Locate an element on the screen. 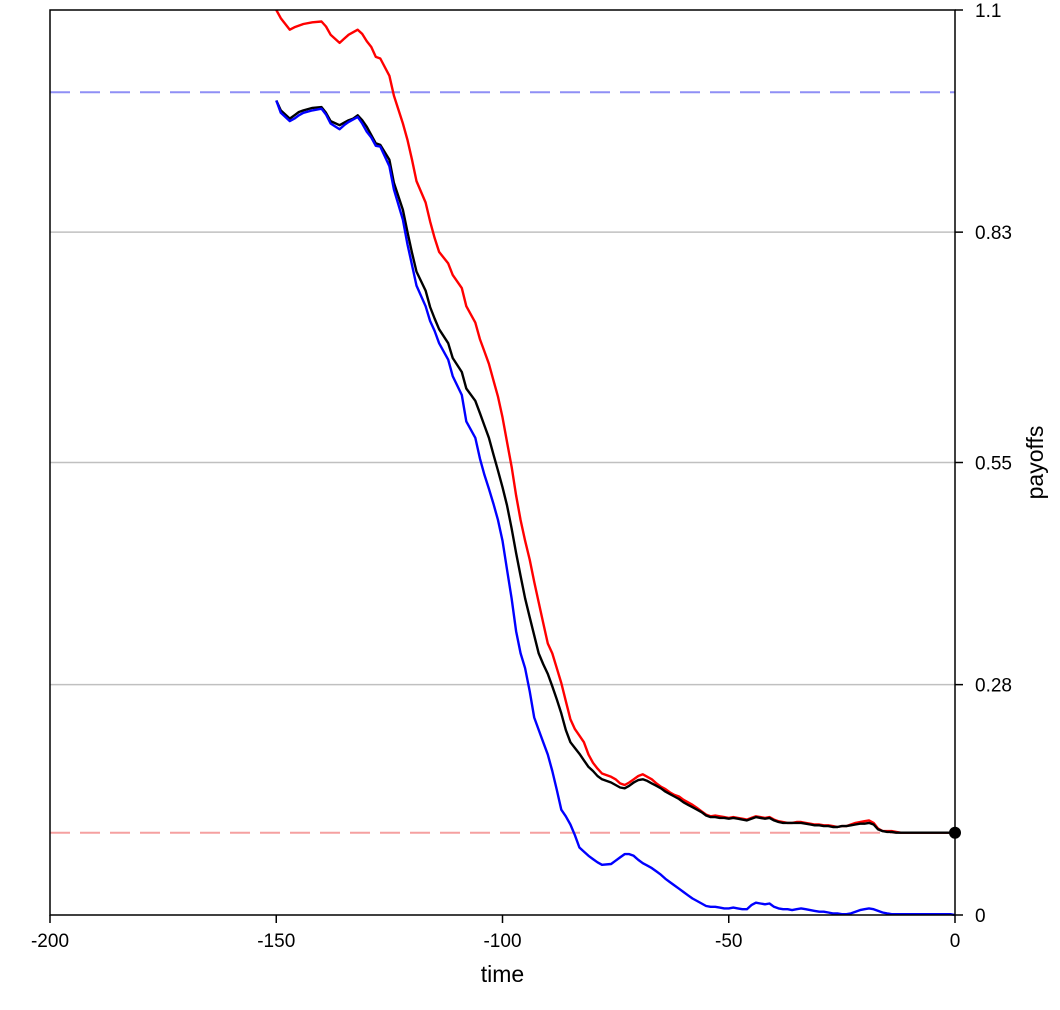  x-tick-label: -200 is located at coordinates (50, 941).